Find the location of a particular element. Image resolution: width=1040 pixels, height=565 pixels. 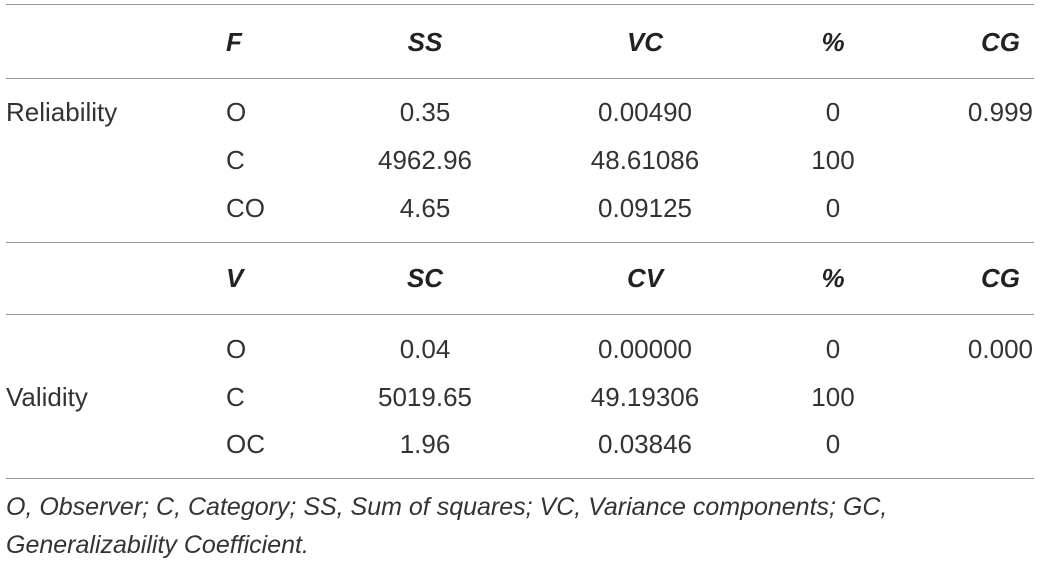

col-header-sc: SC is located at coordinates (425, 278).